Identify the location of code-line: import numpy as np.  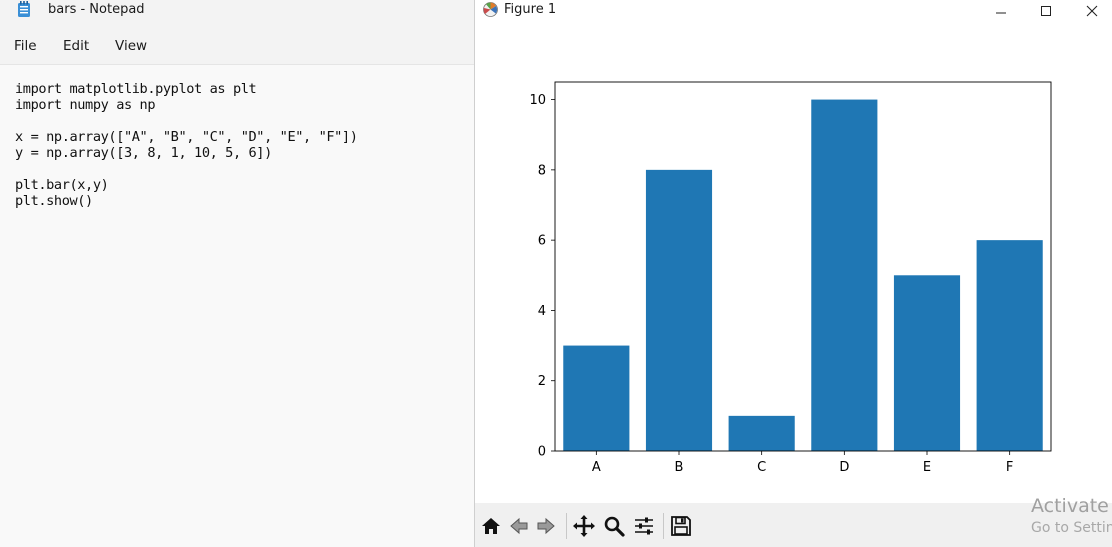
(85, 105).